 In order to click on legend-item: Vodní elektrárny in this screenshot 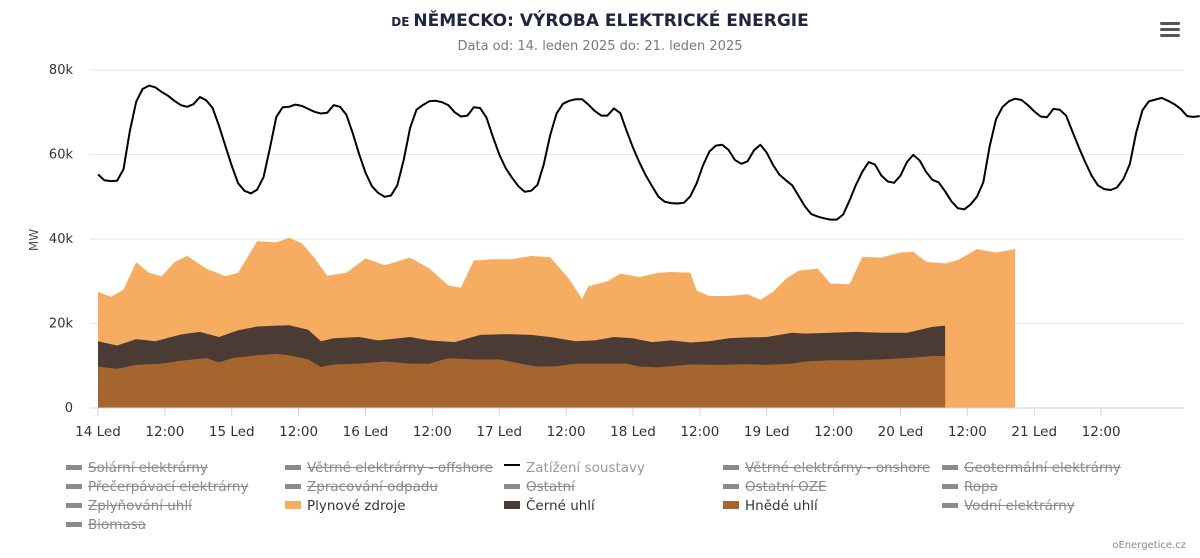, I will do `click(1008, 506)`.